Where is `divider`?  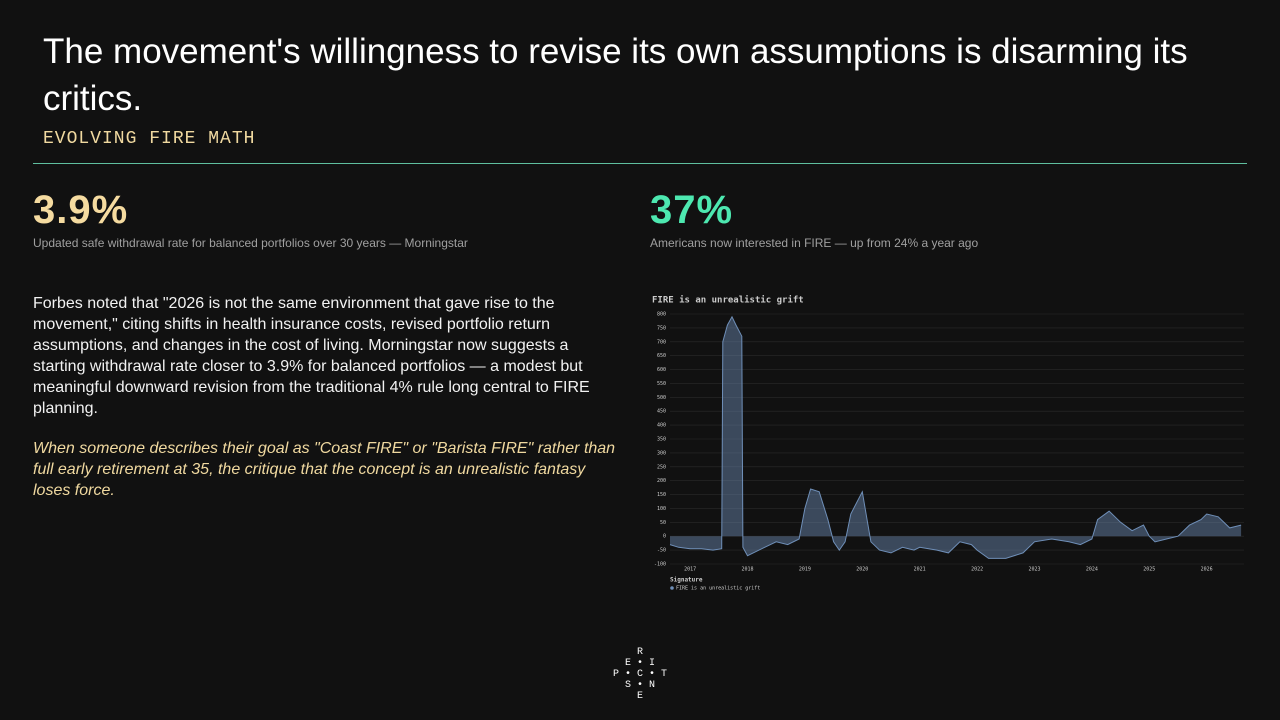 divider is located at coordinates (640, 163).